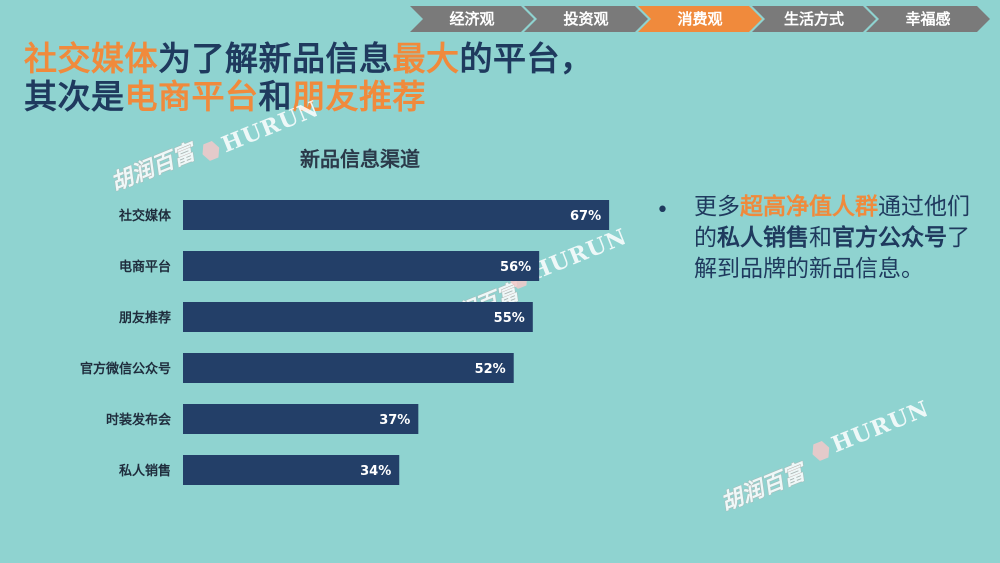 Image resolution: width=1000 pixels, height=563 pixels. I want to click on title-line-2: 其次是电商平台和朋友推荐, so click(225, 96).